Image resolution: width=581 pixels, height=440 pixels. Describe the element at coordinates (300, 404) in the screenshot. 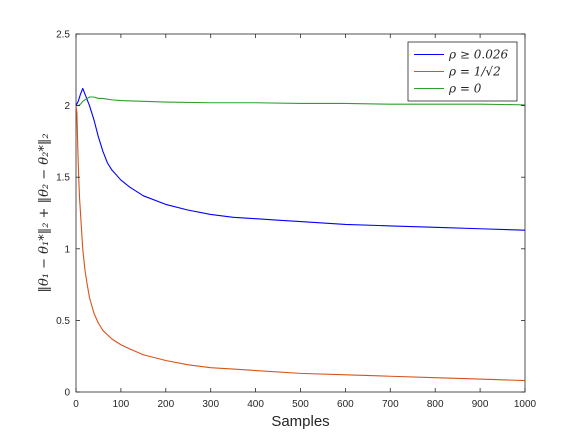

I see `x-tick-label: 500` at that location.